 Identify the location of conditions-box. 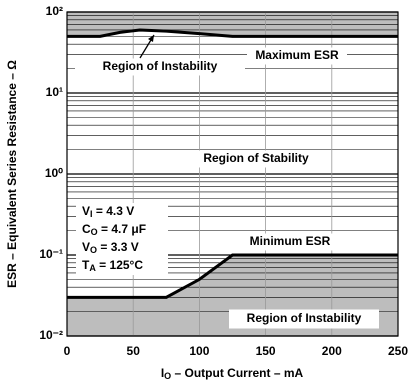
(122, 239).